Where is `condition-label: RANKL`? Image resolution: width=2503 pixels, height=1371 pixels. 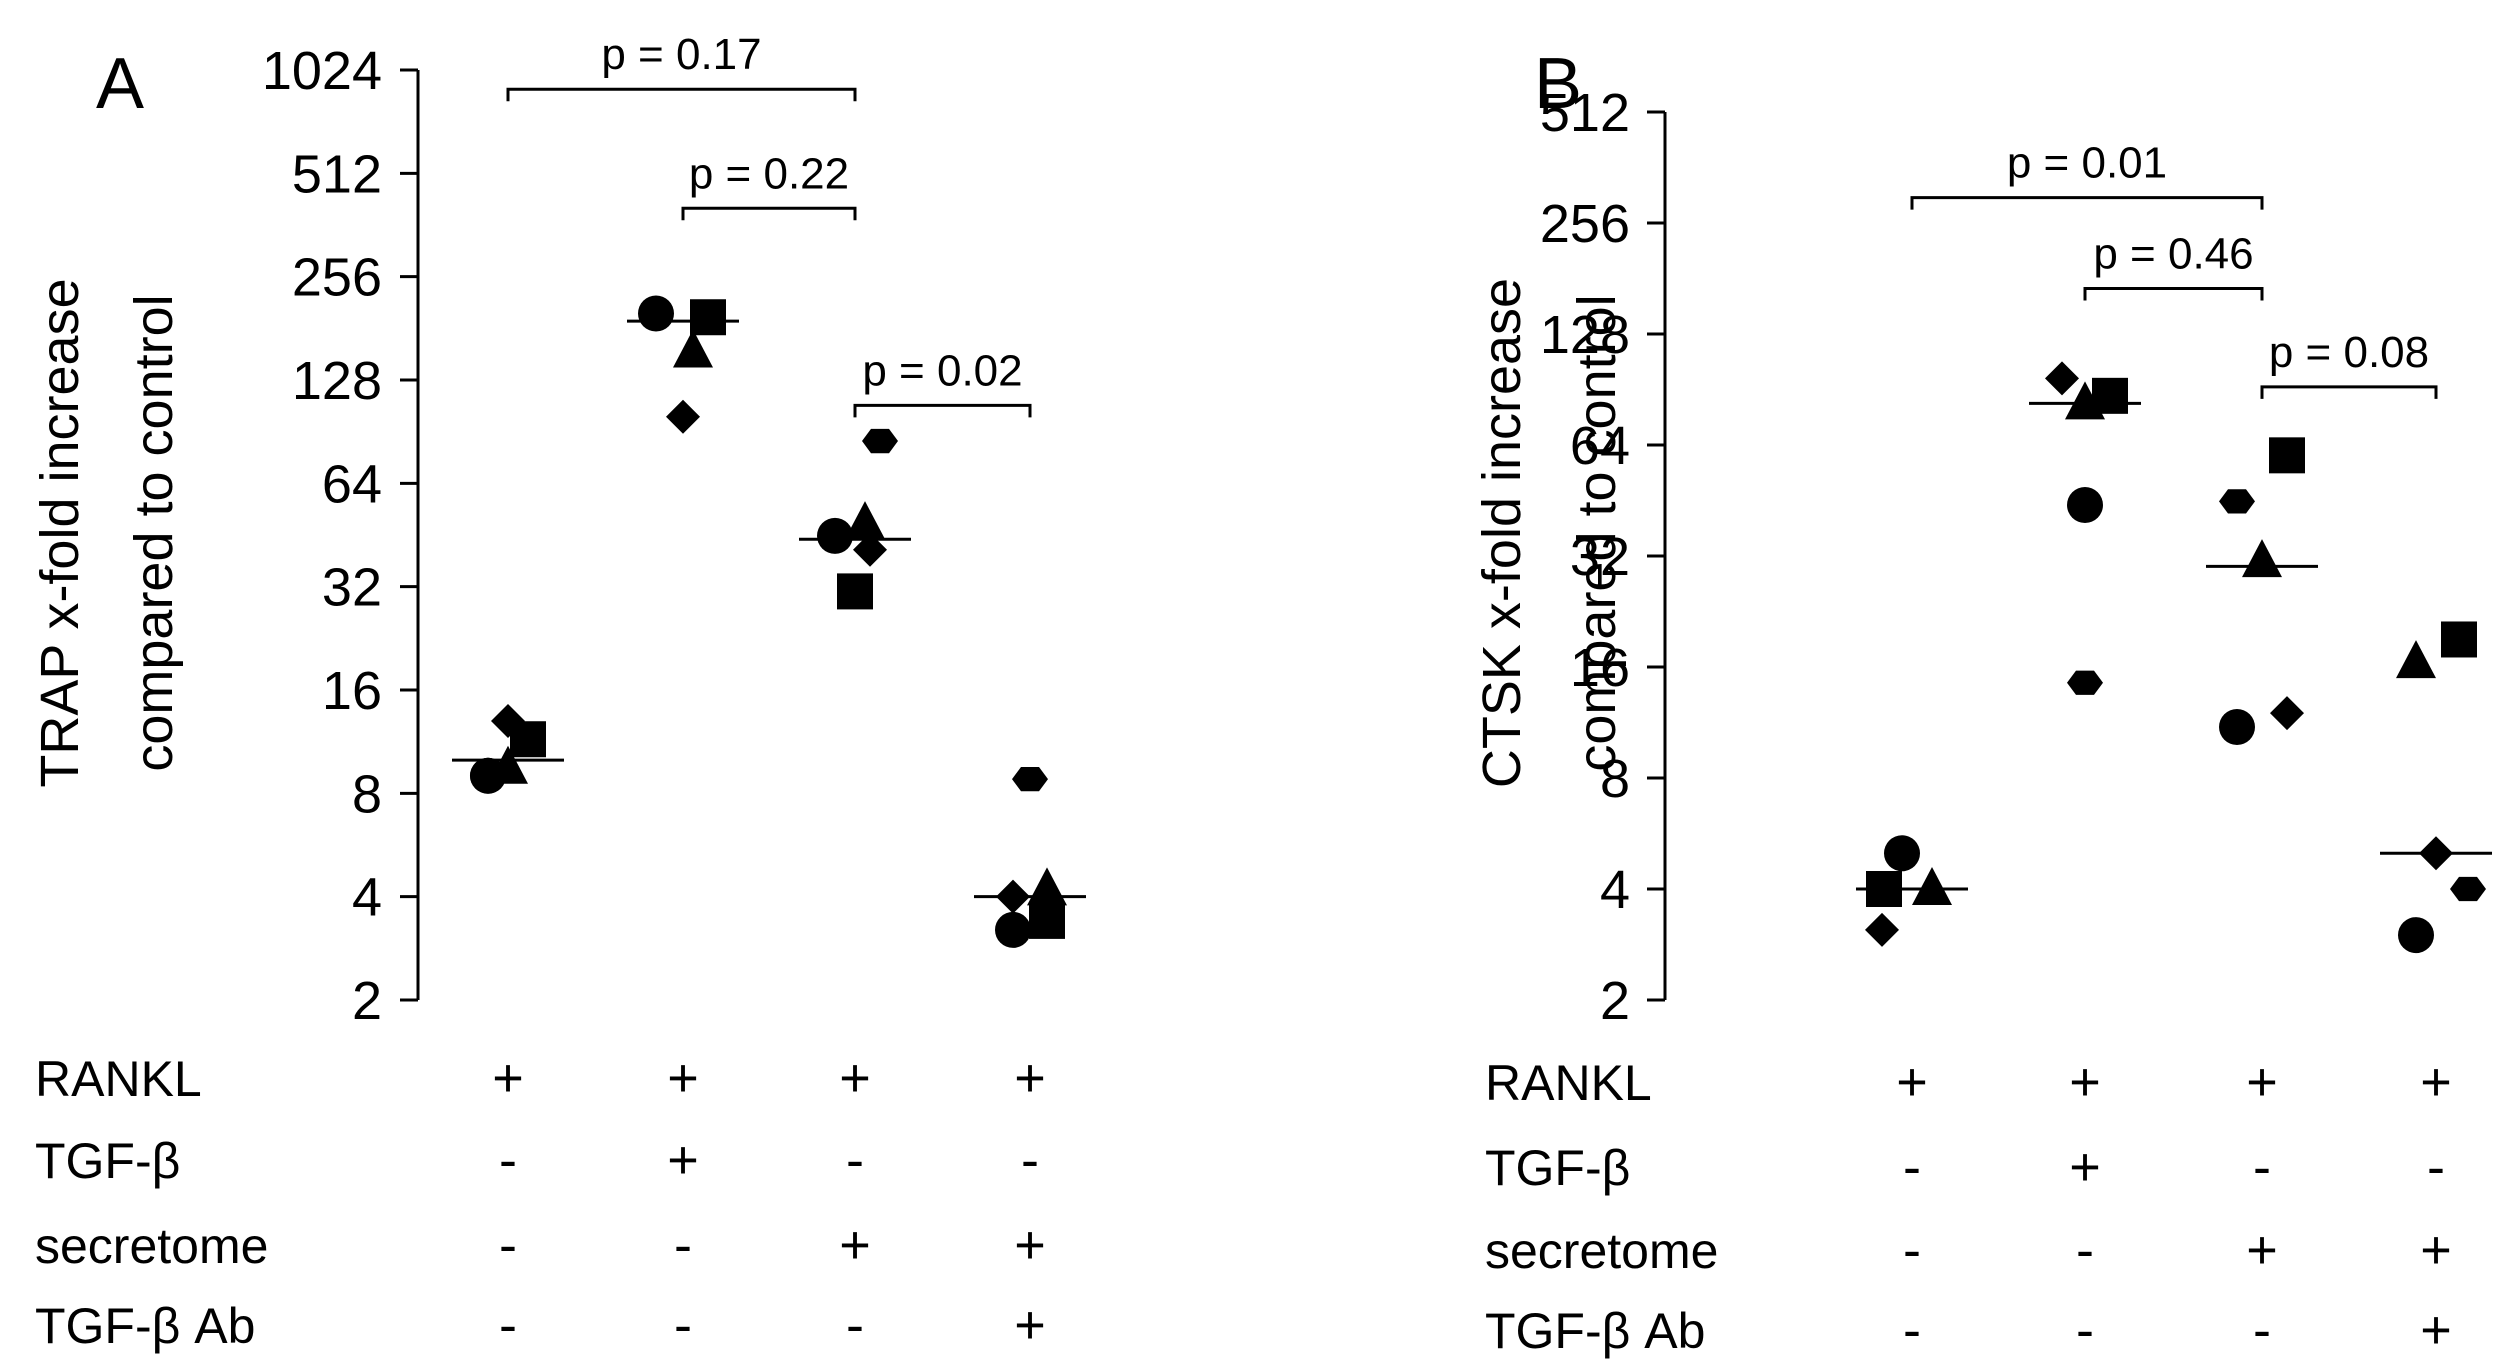 condition-label: RANKL is located at coordinates (118, 1079).